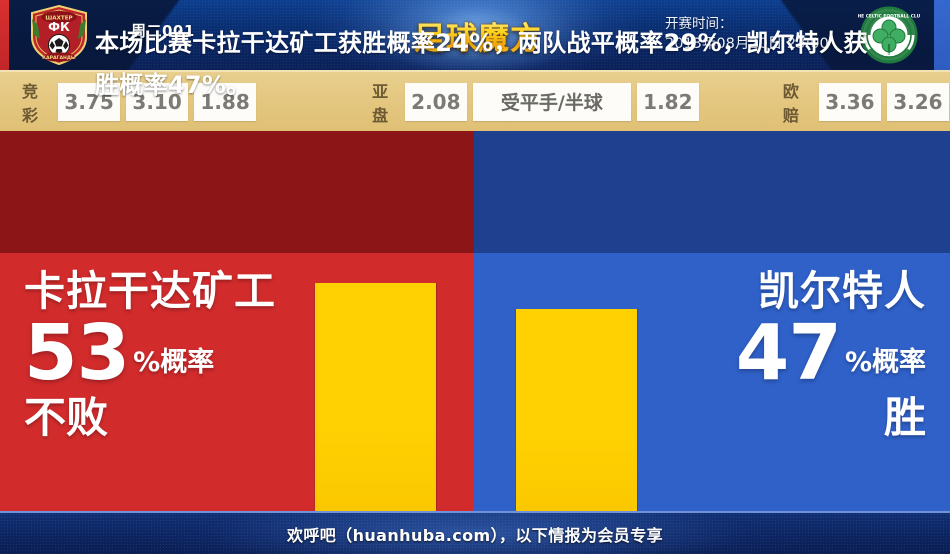 This screenshot has height=554, width=950. I want to click on home-probability-row: 53 %概率, so click(150, 353).